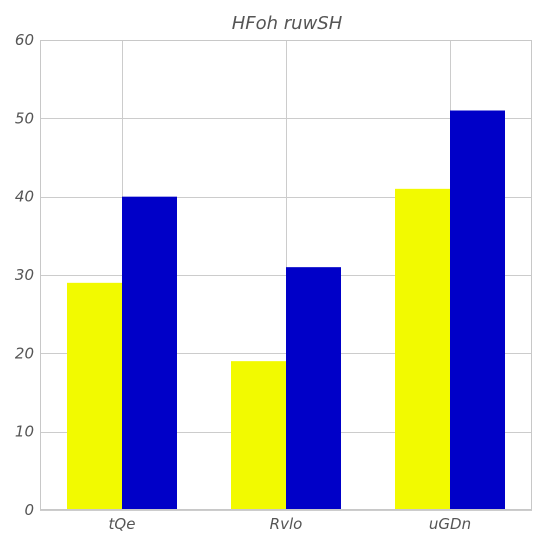  What do you see at coordinates (24, 197) in the screenshot?
I see `y-tick-label: 40` at bounding box center [24, 197].